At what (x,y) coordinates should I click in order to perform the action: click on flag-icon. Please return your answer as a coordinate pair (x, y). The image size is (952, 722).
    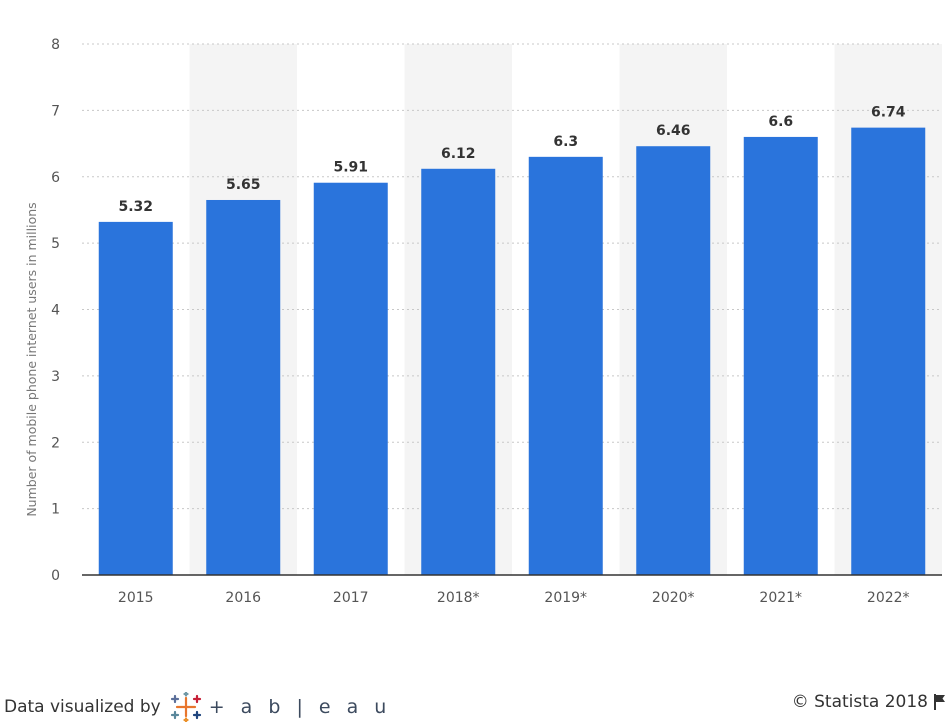
    Looking at the image, I should click on (940, 702).